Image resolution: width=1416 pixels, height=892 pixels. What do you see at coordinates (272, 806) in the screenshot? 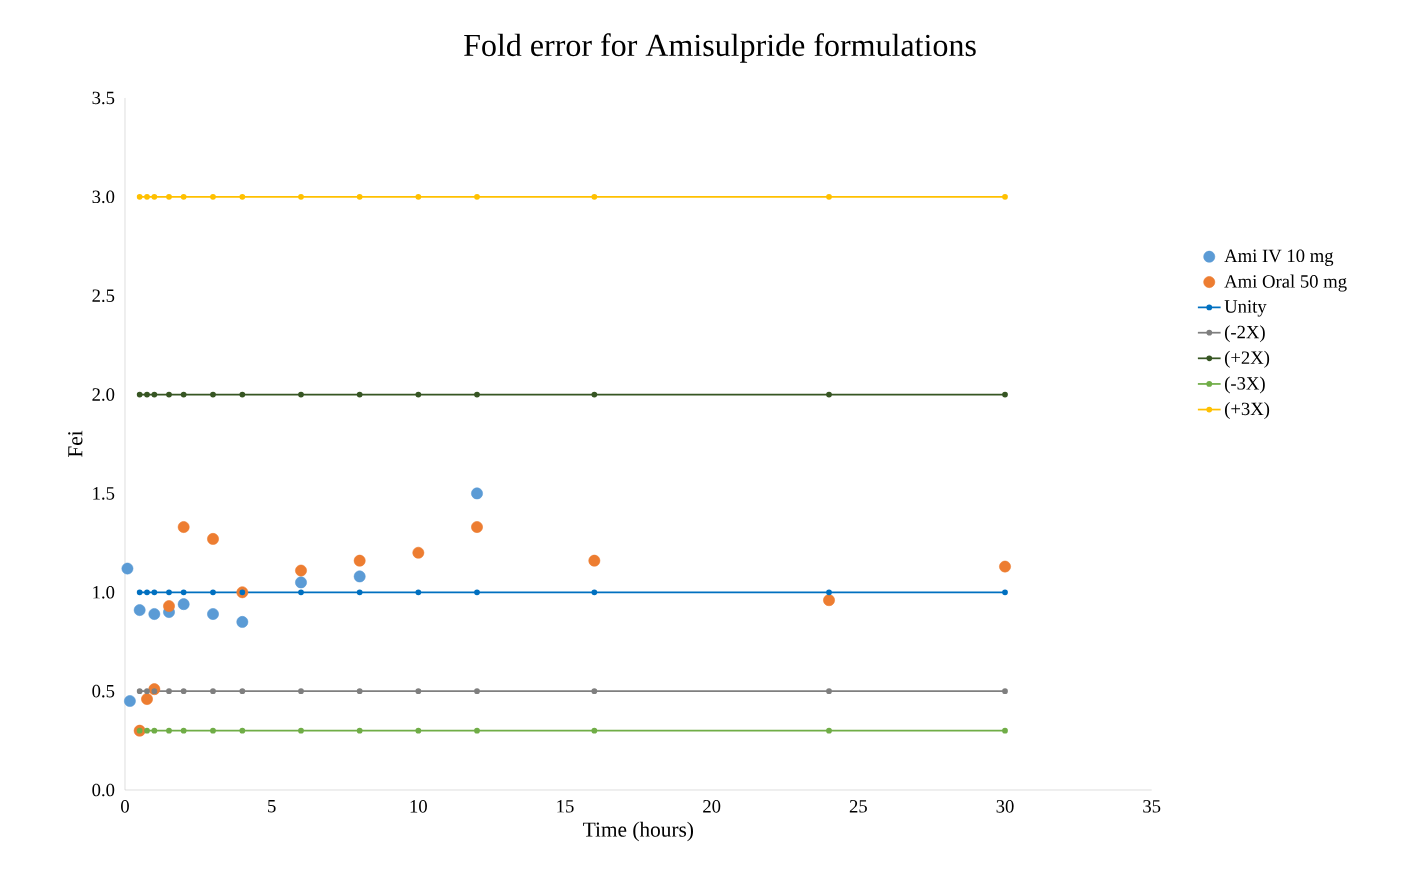
I see `x-tick-label: 5` at bounding box center [272, 806].